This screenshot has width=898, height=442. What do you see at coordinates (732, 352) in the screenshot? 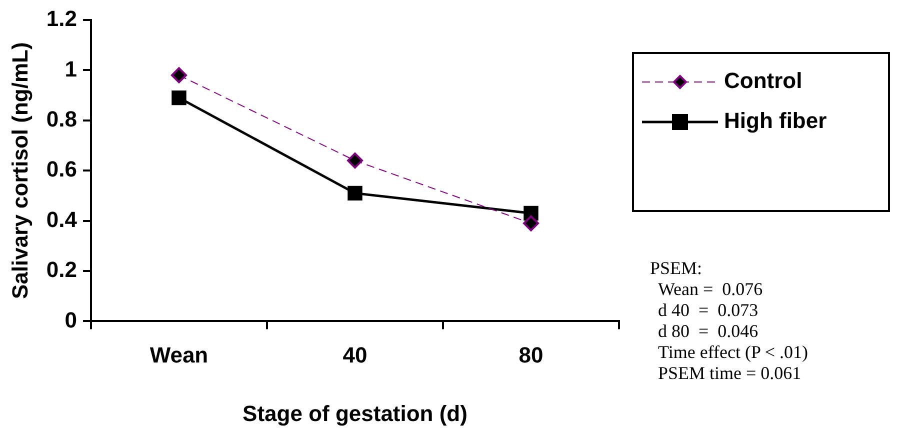
I see `text: Time effect (P < .01)` at bounding box center [732, 352].